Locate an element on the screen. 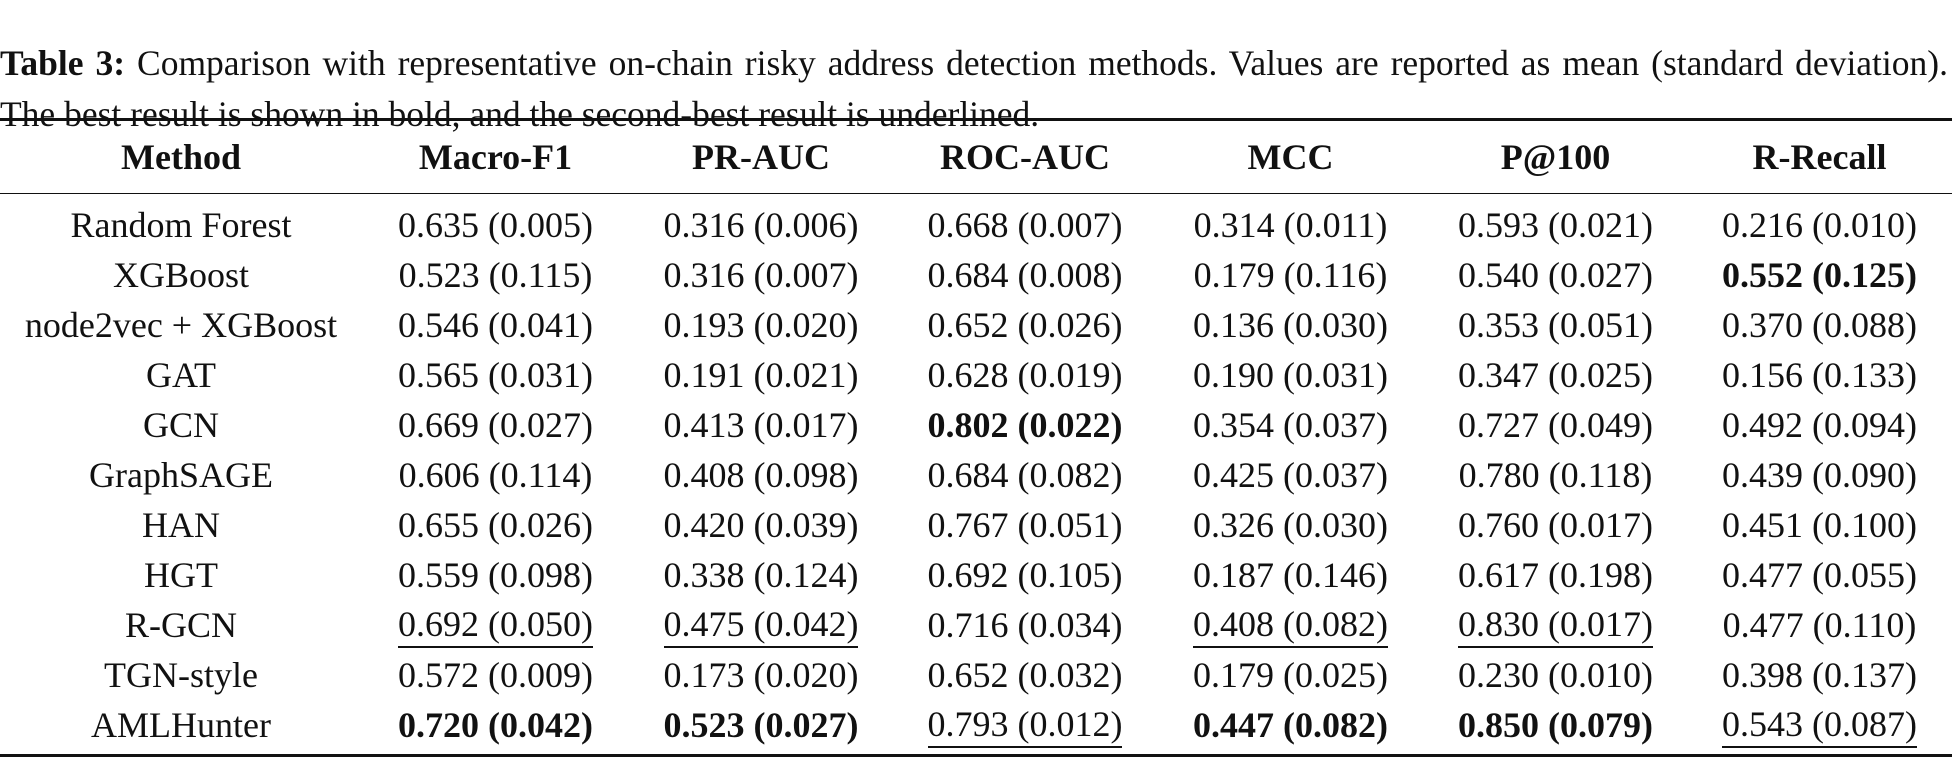  metric-value: 0.136 (0.030) is located at coordinates (1290, 325).